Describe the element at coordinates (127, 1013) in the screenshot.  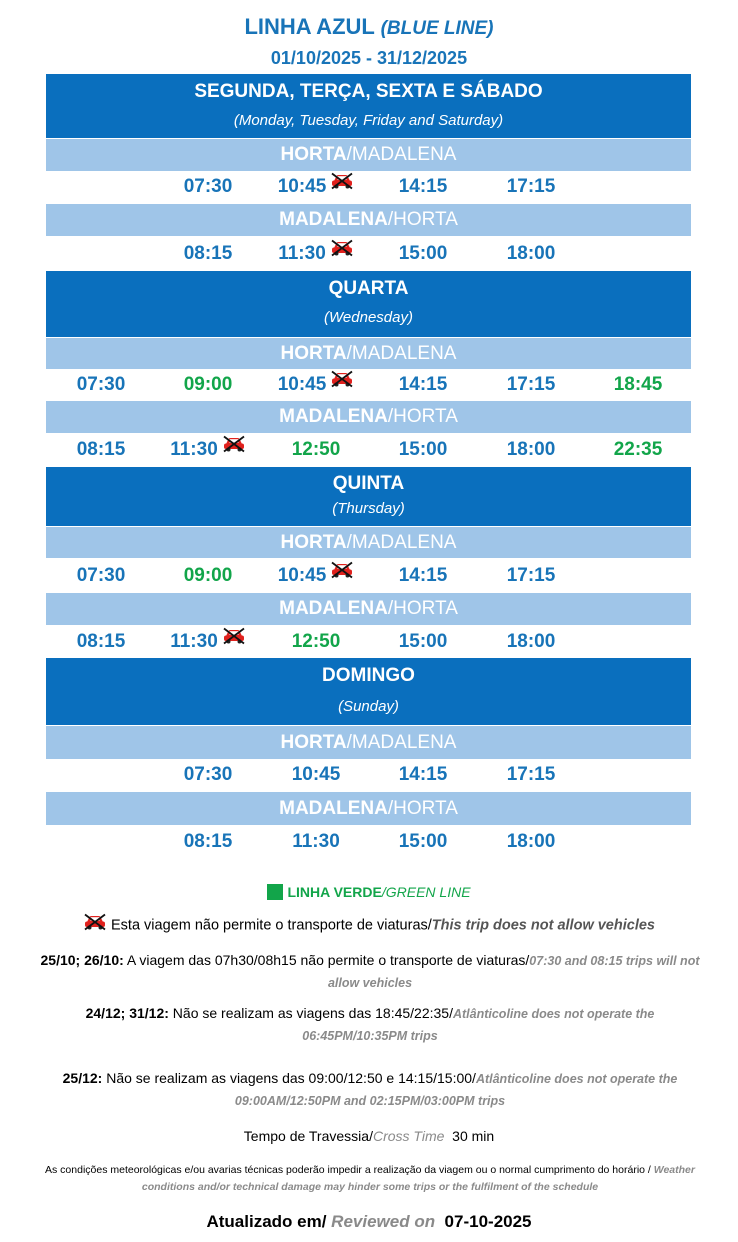
I see `note-dates: 24/12; 31/12:` at that location.